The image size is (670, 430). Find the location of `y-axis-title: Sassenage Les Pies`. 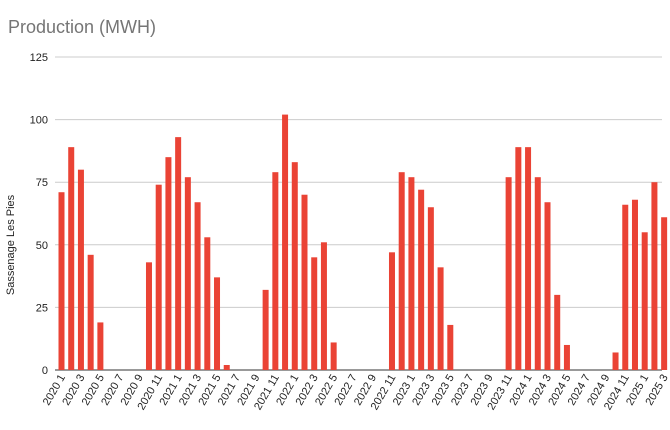

y-axis-title: Sassenage Les Pies is located at coordinates (11, 244).